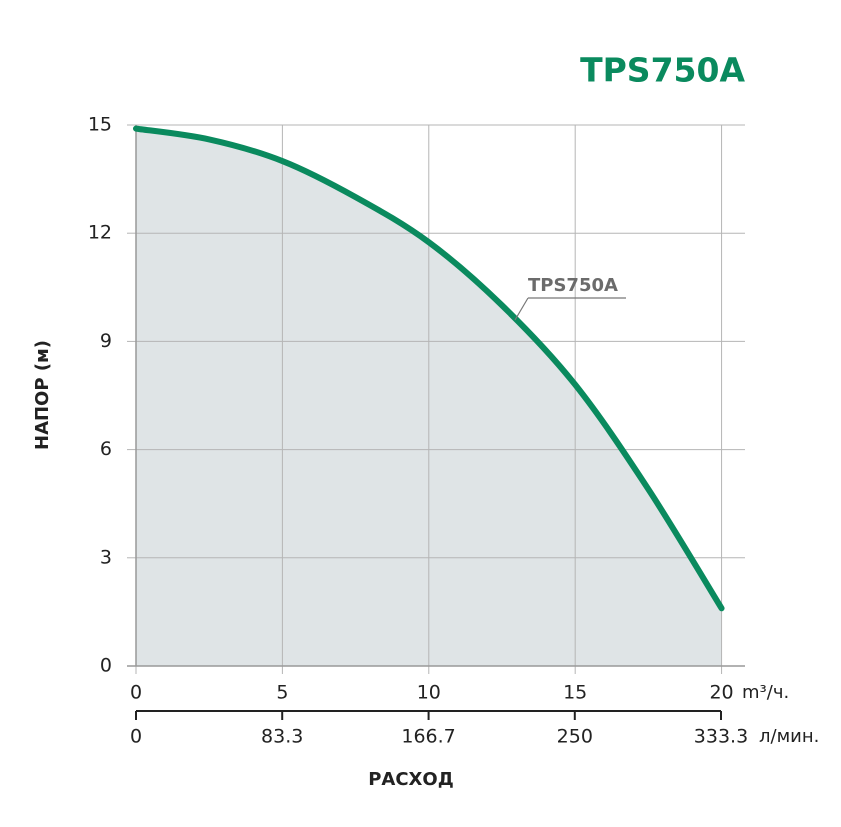  What do you see at coordinates (42, 395) in the screenshot?
I see `y-axis-label: НАПОР (м)` at bounding box center [42, 395].